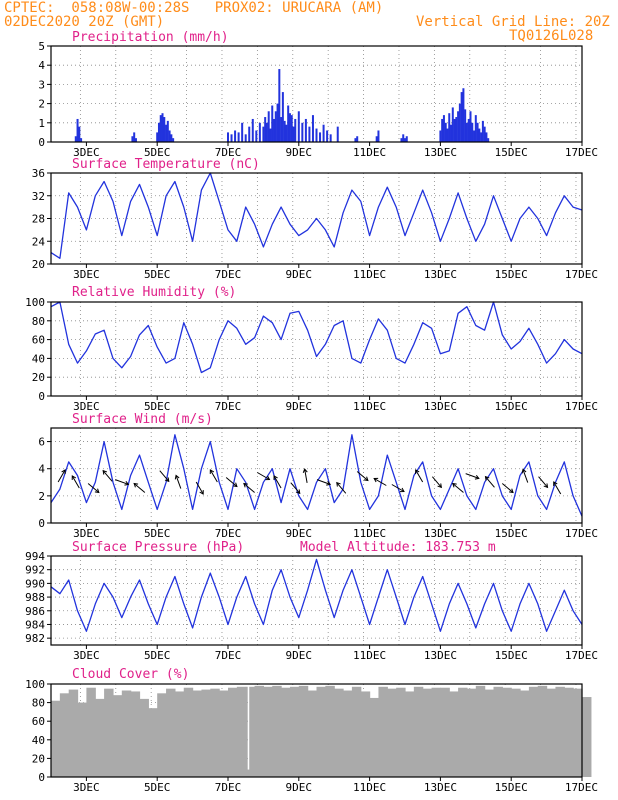  I want to click on y-tick-label: 20, so click(38, 264).